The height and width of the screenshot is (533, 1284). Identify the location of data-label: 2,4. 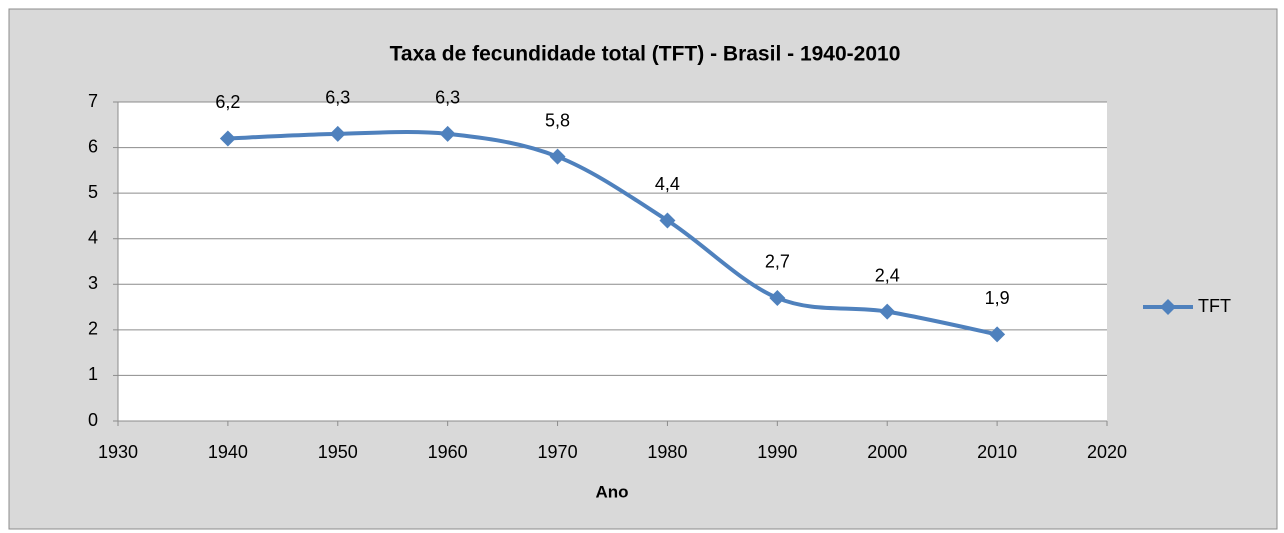
(887, 275).